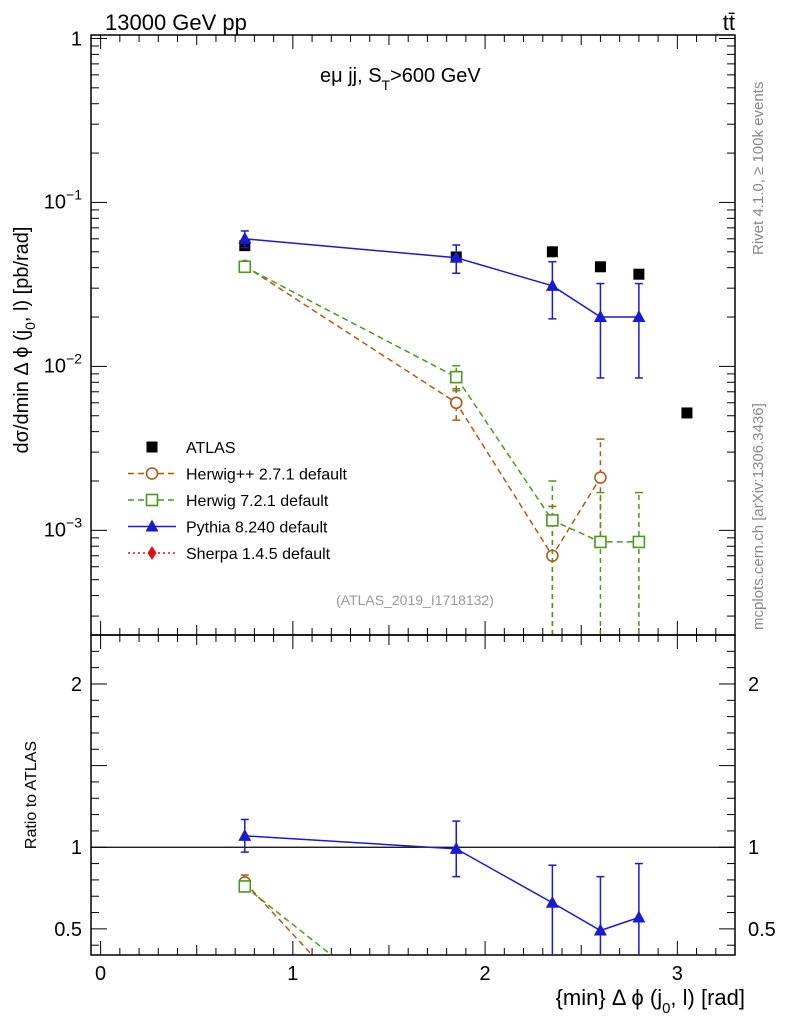  What do you see at coordinates (423, 411) in the screenshot?
I see `herwig-2-7-1-default-line` at bounding box center [423, 411].